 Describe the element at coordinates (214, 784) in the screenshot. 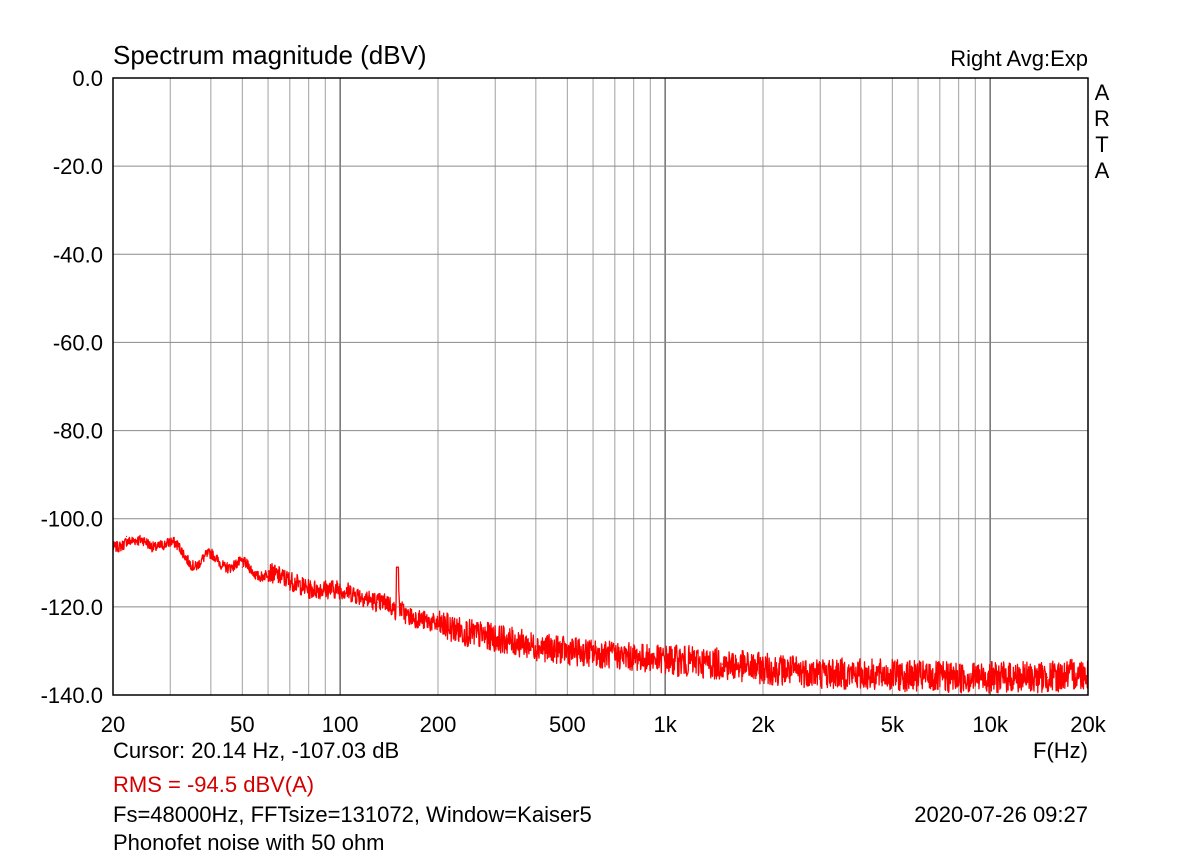

I see `rms-readout: RMS = -94.5 dBV(A)` at that location.